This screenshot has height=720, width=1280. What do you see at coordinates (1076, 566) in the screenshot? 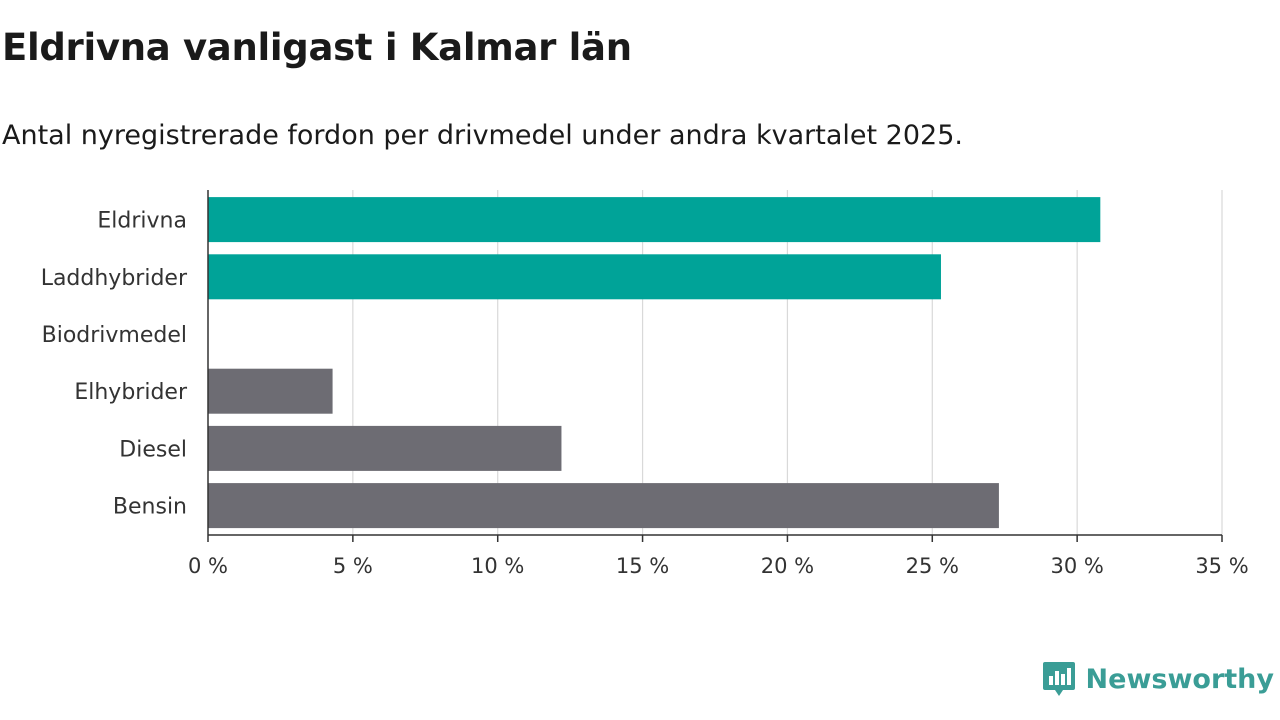
I see `x-tick-label: 30 %` at bounding box center [1076, 566].